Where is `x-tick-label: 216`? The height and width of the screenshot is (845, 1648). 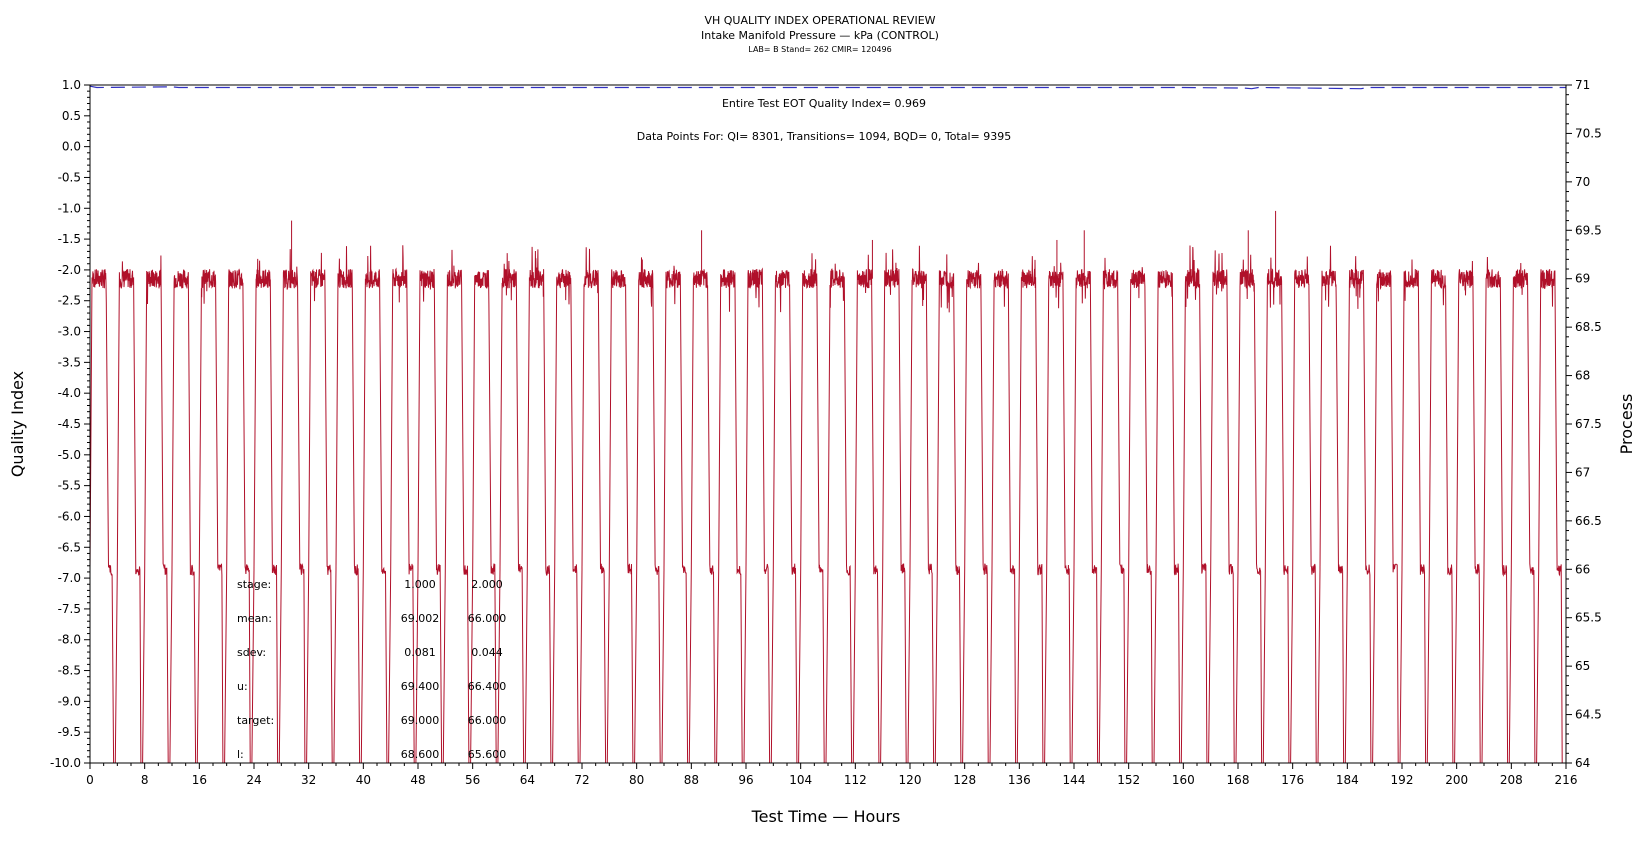
x-tick-label: 216 is located at coordinates (1566, 780).